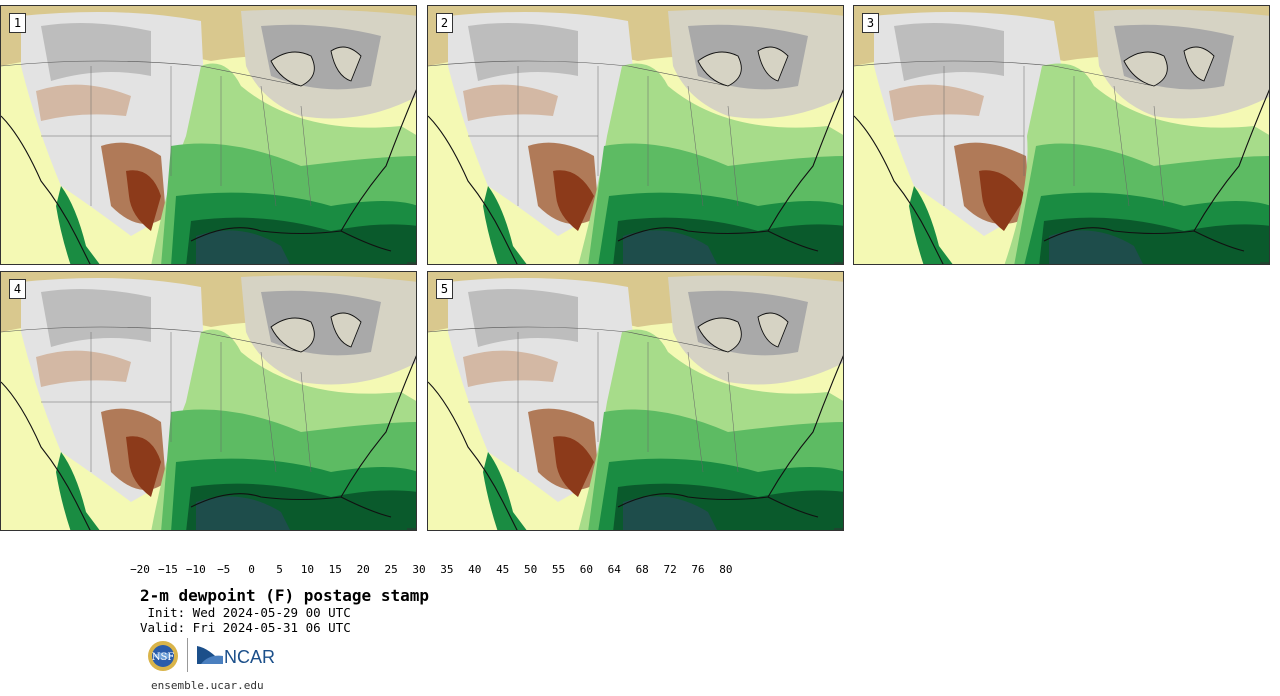 This screenshot has width=1280, height=696. What do you see at coordinates (195, 569) in the screenshot?
I see `colorbar-tick-label: −10` at bounding box center [195, 569].